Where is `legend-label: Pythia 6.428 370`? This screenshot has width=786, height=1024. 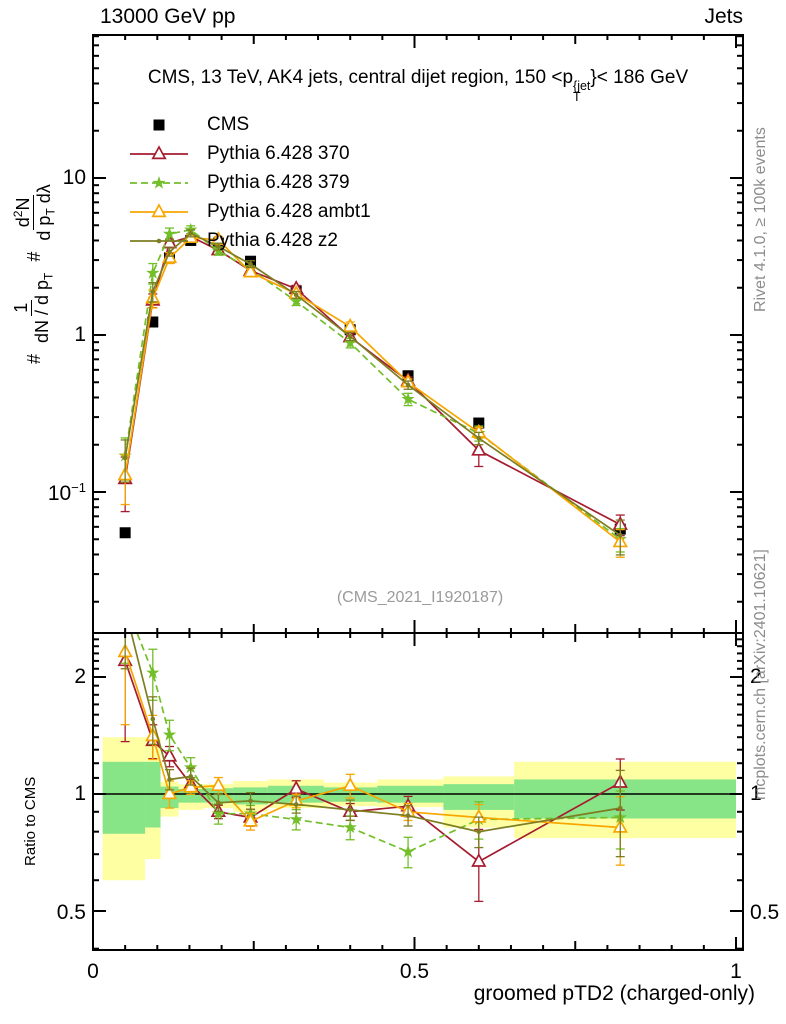 legend-label: Pythia 6.428 370 is located at coordinates (278, 153).